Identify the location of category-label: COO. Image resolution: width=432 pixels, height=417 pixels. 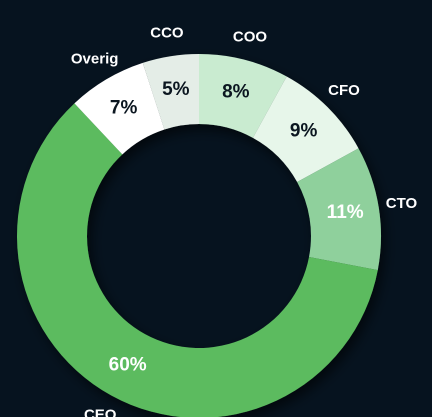
(250, 36).